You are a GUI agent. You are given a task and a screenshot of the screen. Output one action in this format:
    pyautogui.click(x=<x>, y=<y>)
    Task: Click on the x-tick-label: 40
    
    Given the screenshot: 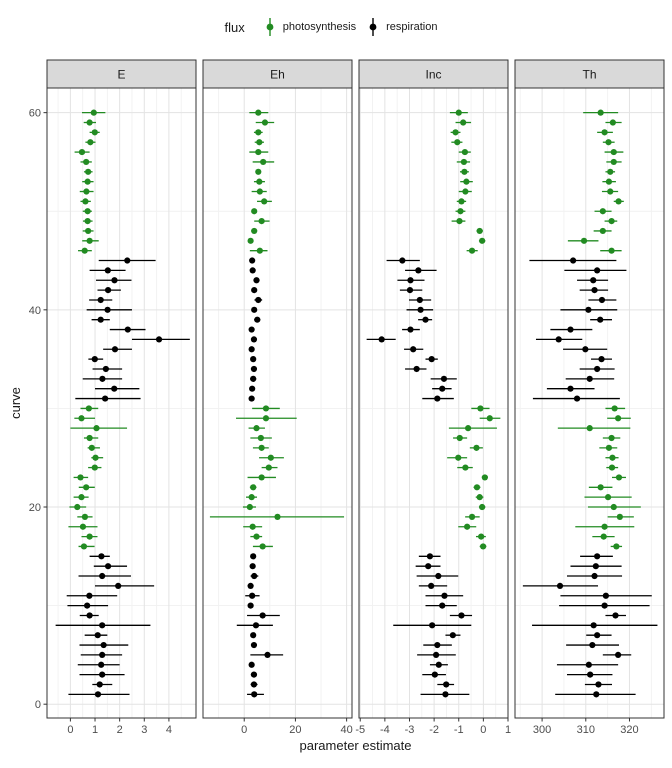 What is the action you would take?
    pyautogui.click(x=346, y=730)
    